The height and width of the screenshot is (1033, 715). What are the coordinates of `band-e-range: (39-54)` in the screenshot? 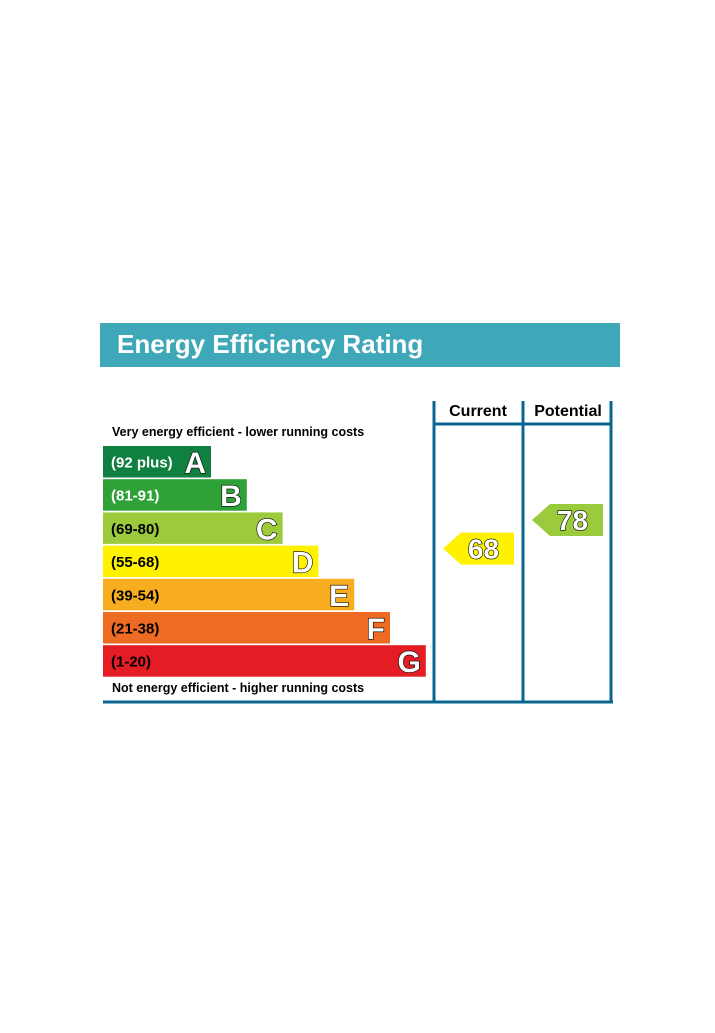 It's located at (135, 595).